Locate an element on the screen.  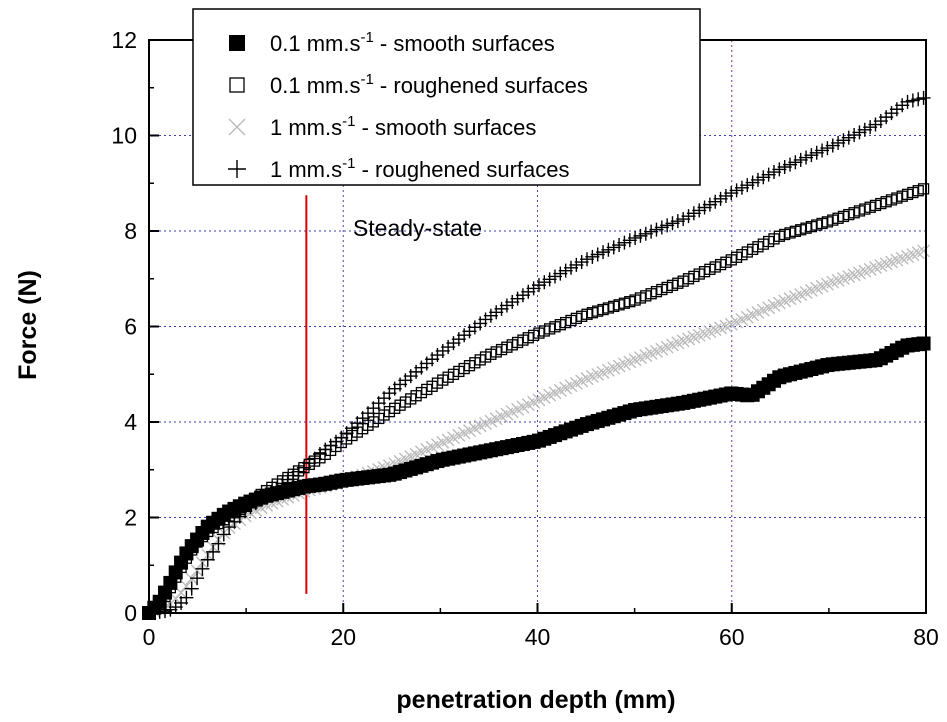
legend-box is located at coordinates (446, 97).